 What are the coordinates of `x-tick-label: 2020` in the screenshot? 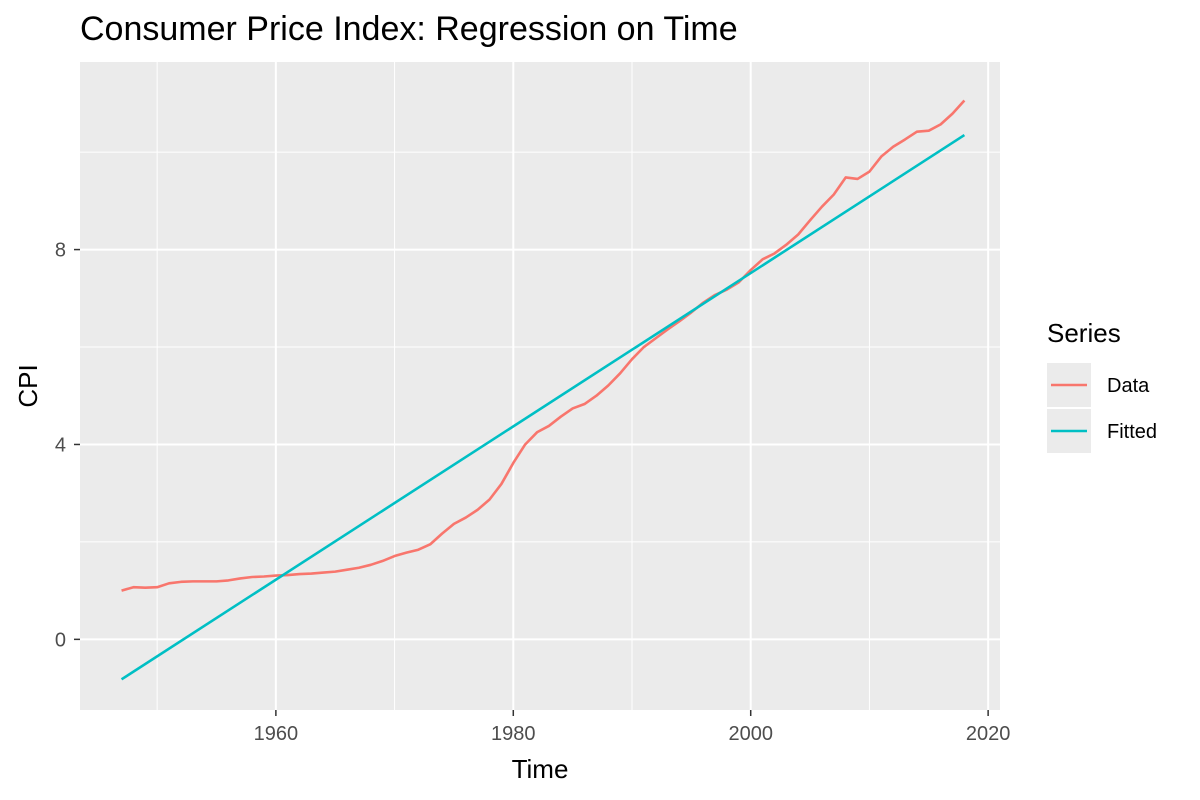 It's located at (988, 734).